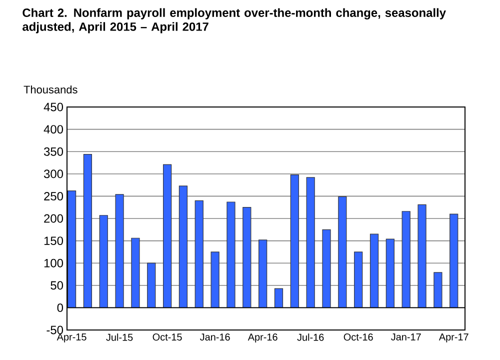 This screenshot has width=500, height=360. Describe the element at coordinates (54, 263) in the screenshot. I see `y-tick-label: 100` at that location.